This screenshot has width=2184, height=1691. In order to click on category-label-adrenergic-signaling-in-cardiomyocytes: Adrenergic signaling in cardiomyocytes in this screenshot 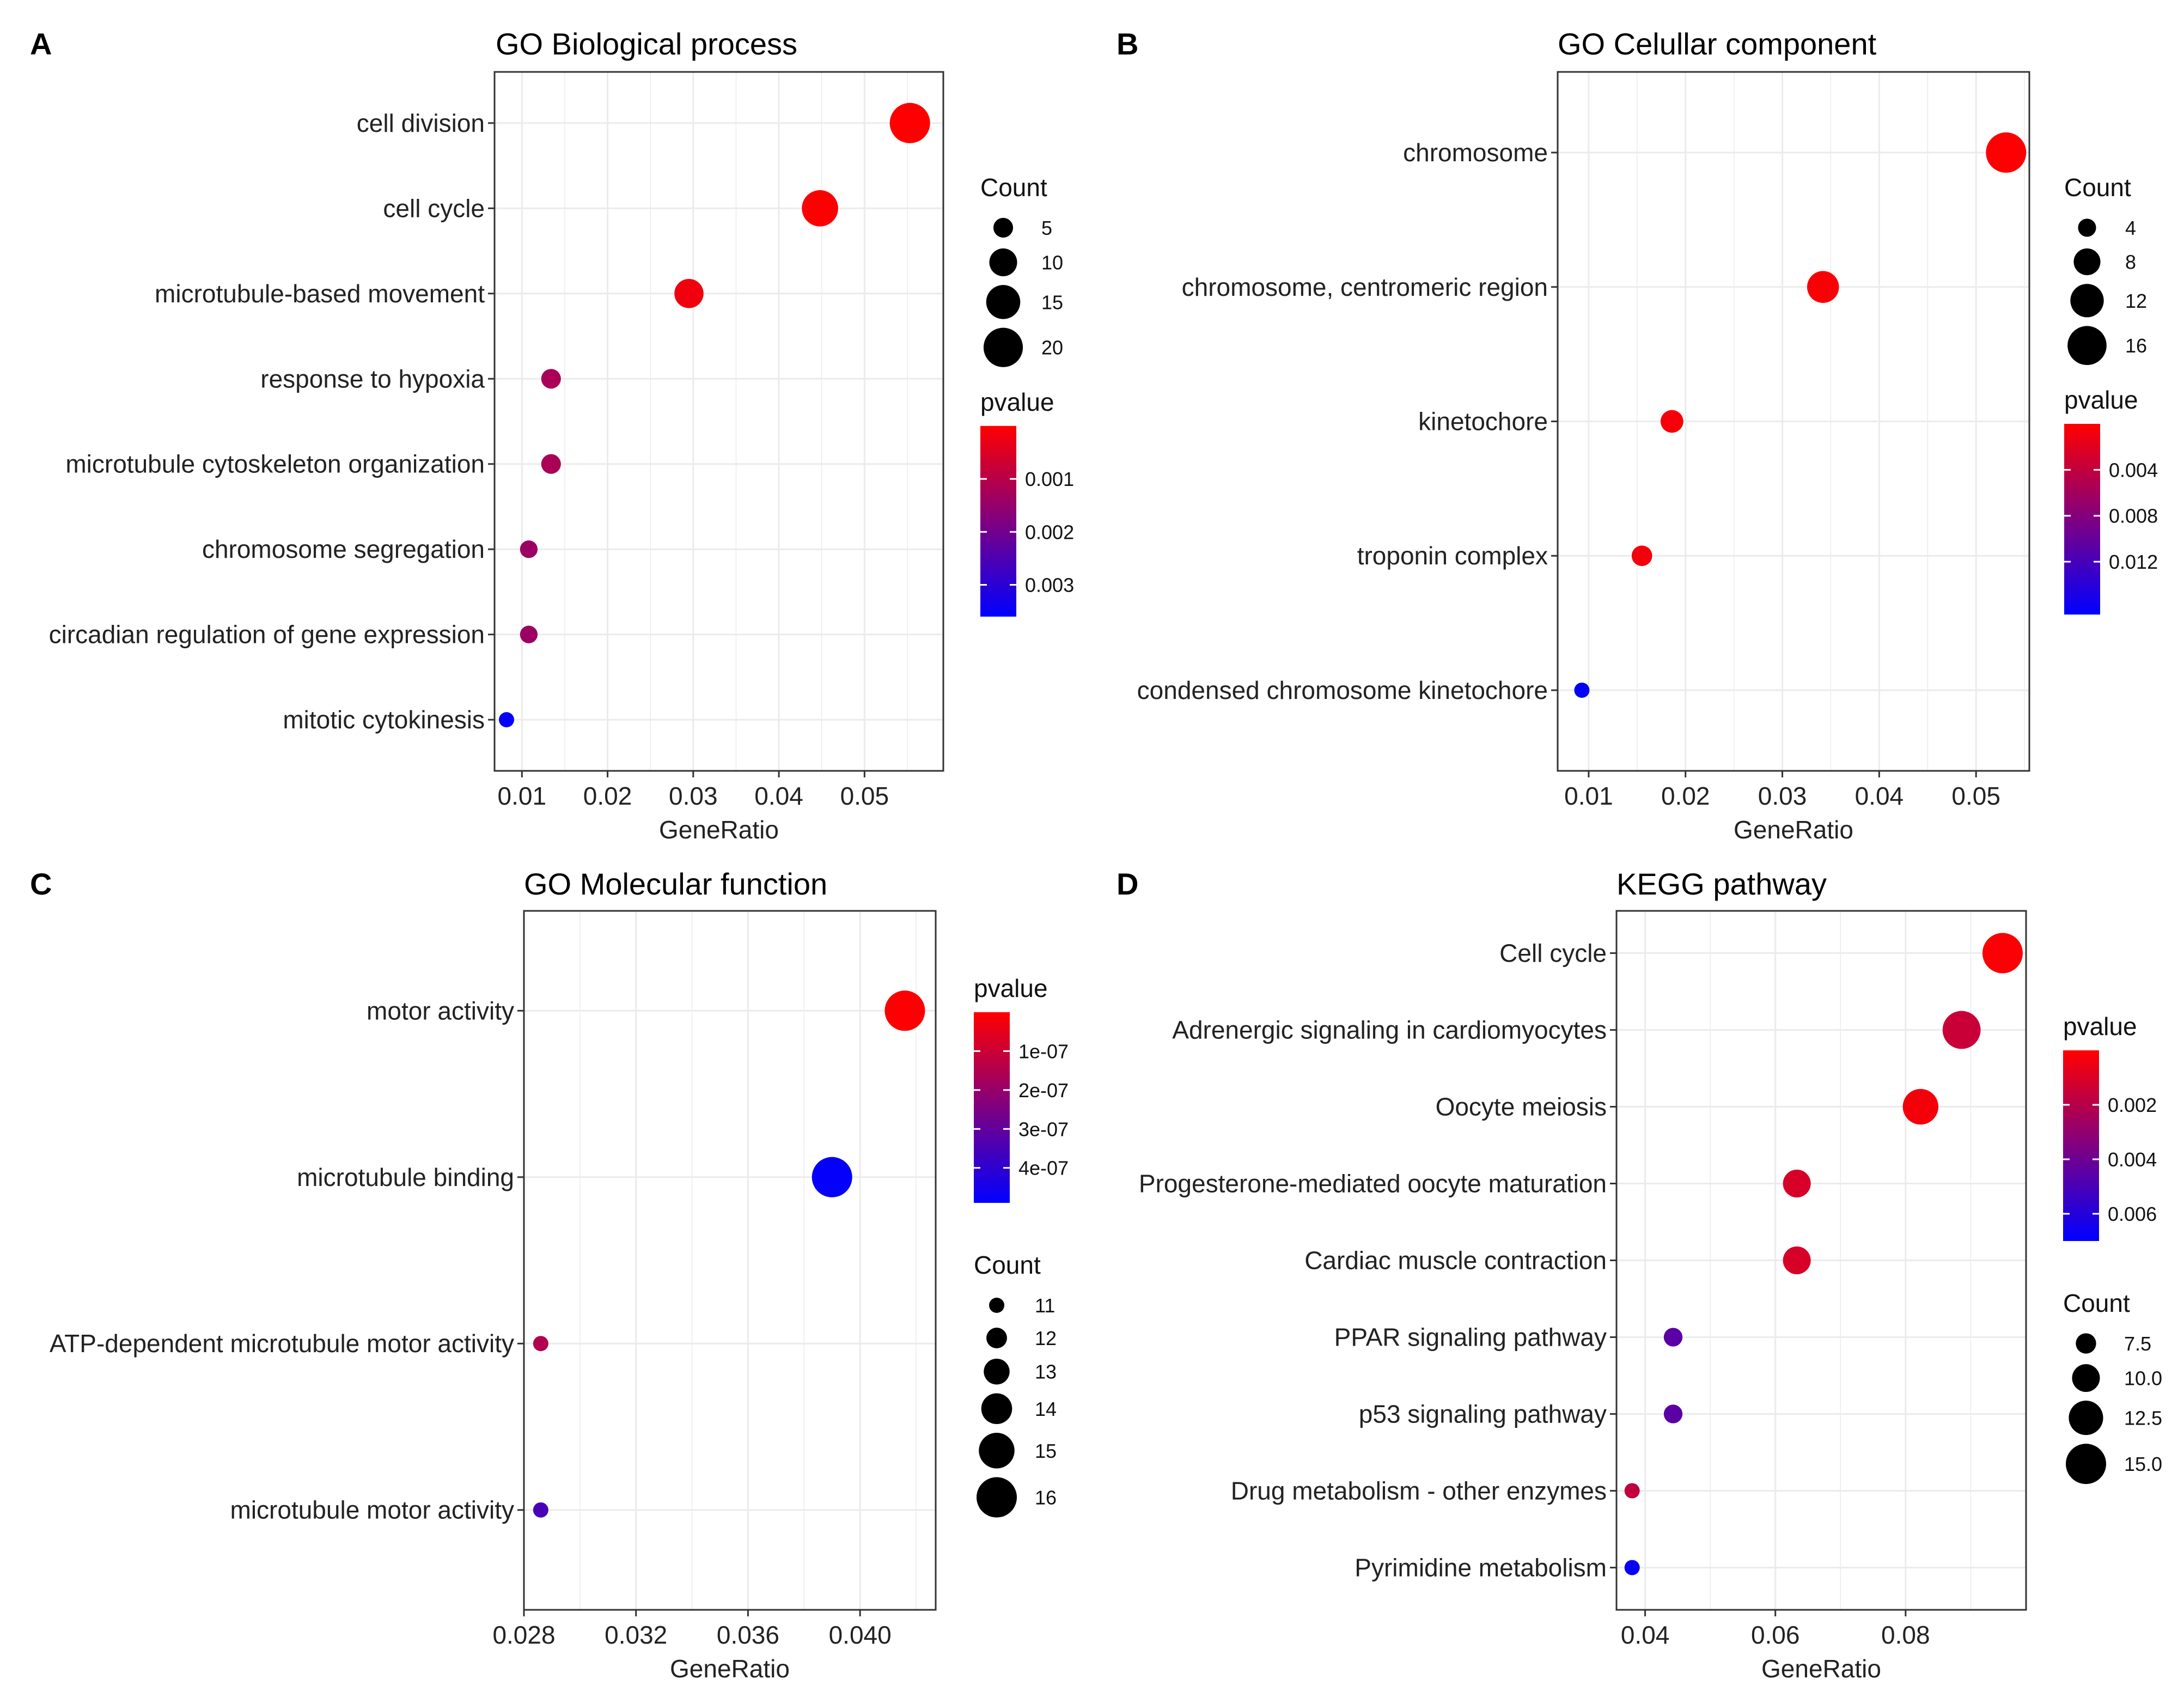, I will do `click(1389, 1030)`.